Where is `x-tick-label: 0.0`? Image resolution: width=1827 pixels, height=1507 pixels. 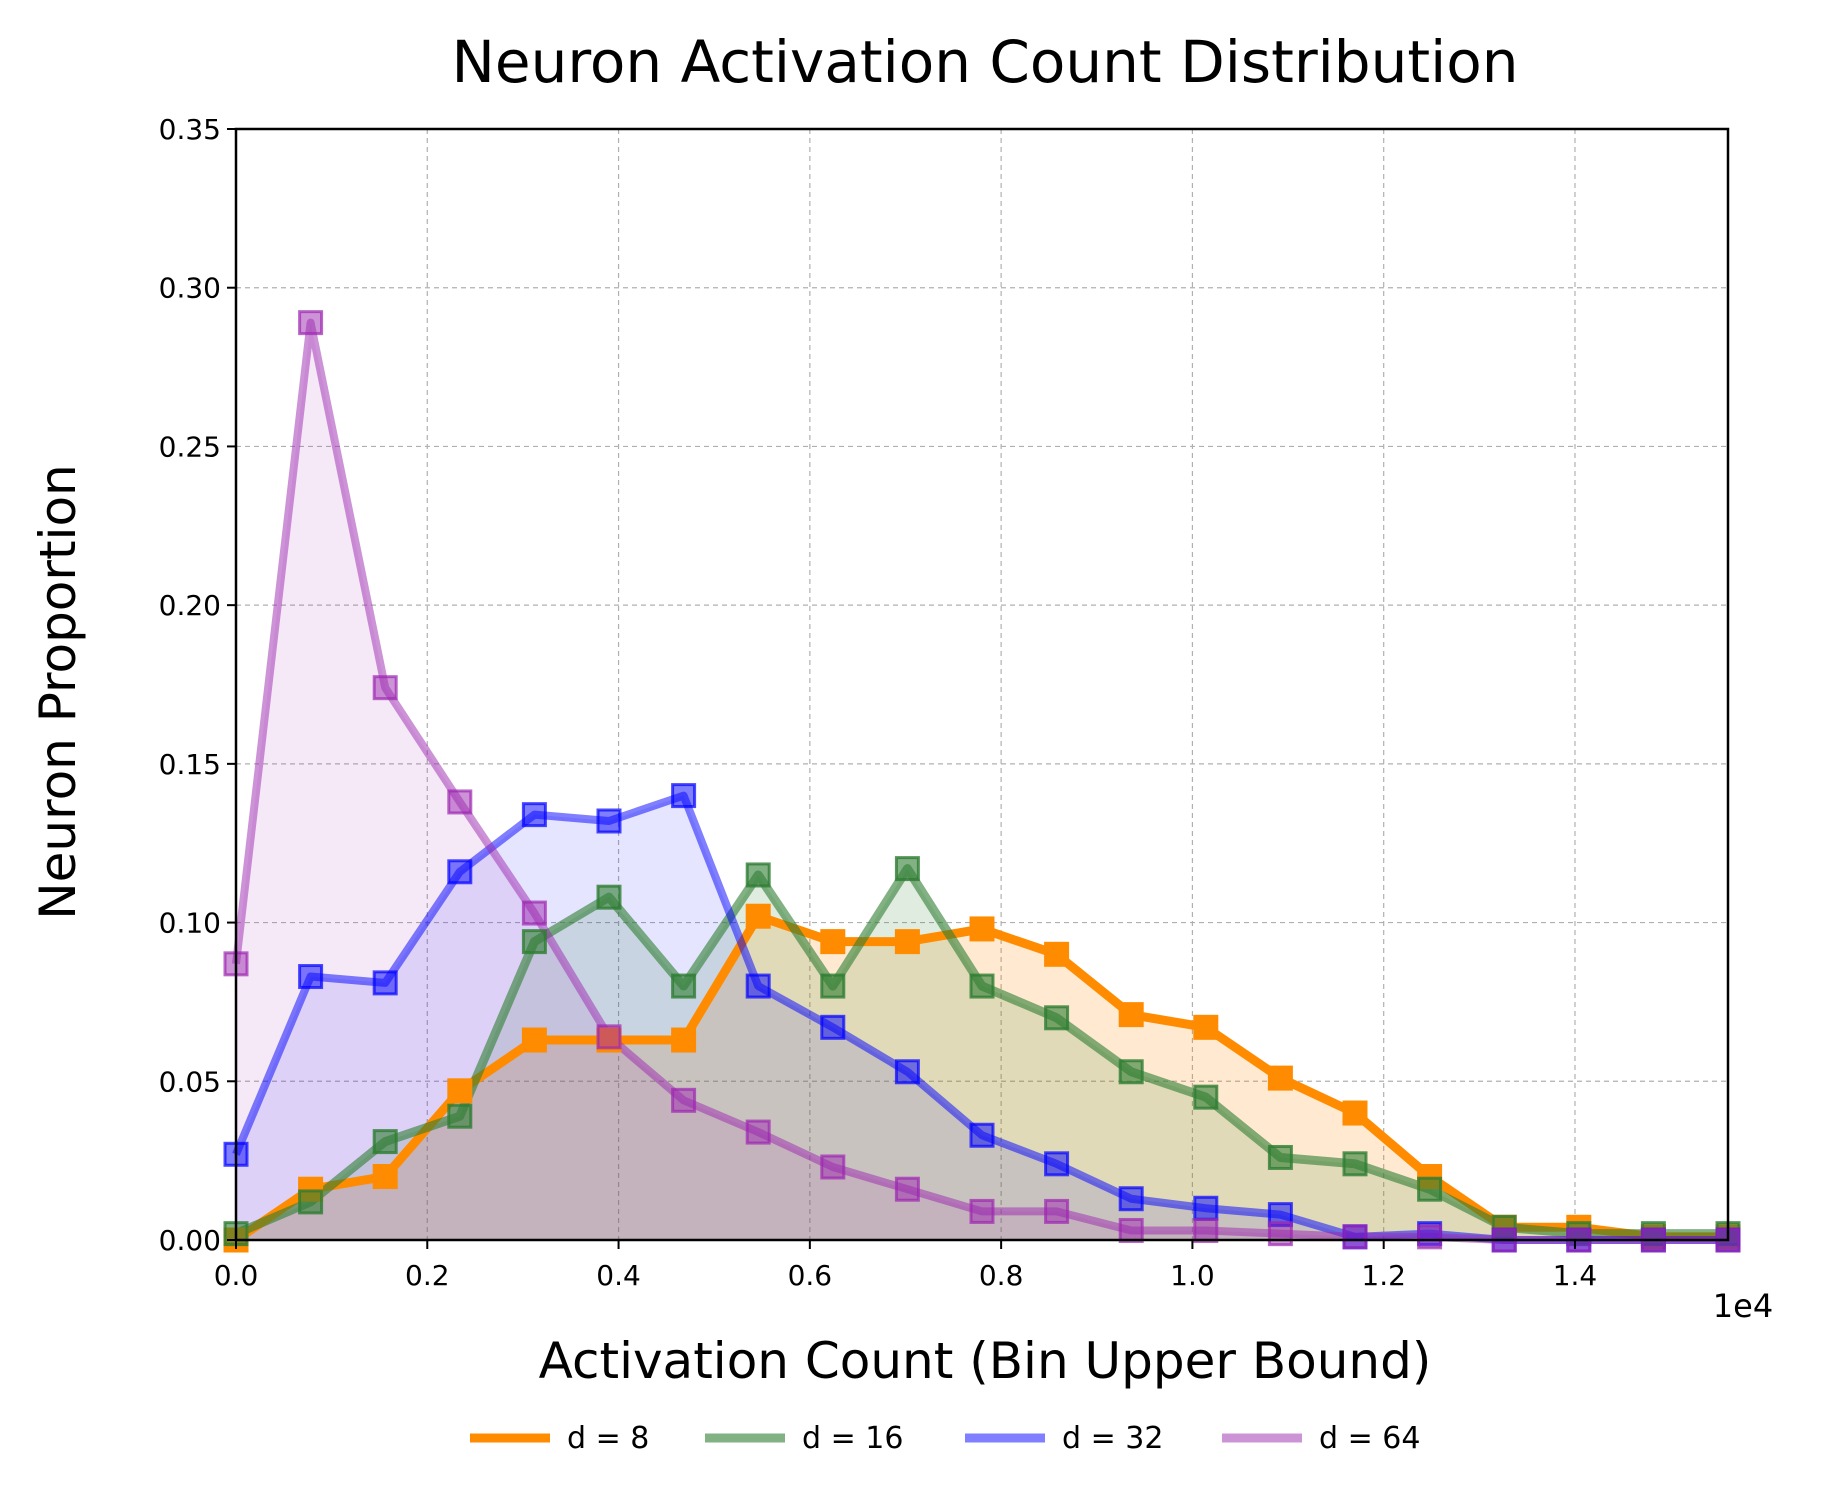 x-tick-label: 0.0 is located at coordinates (236, 1275).